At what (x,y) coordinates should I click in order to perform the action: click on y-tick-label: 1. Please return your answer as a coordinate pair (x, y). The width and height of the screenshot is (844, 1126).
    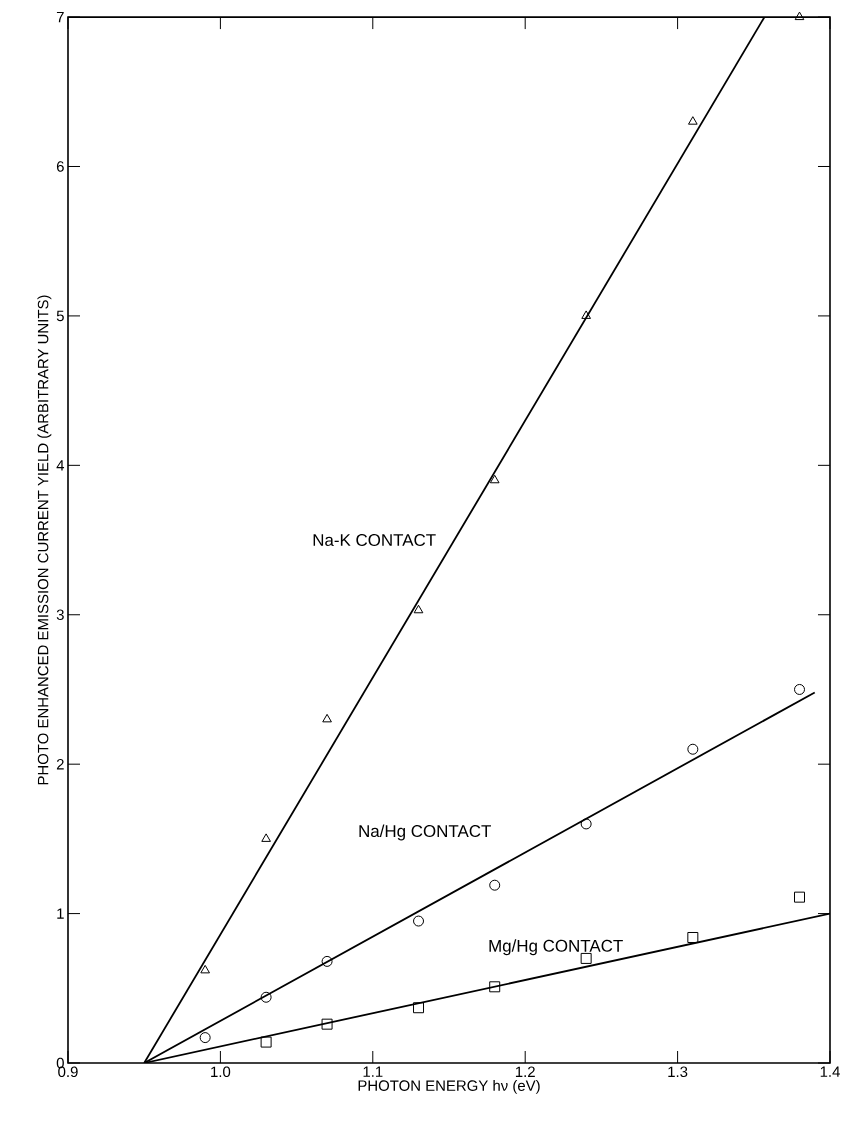
    Looking at the image, I should click on (60, 913).